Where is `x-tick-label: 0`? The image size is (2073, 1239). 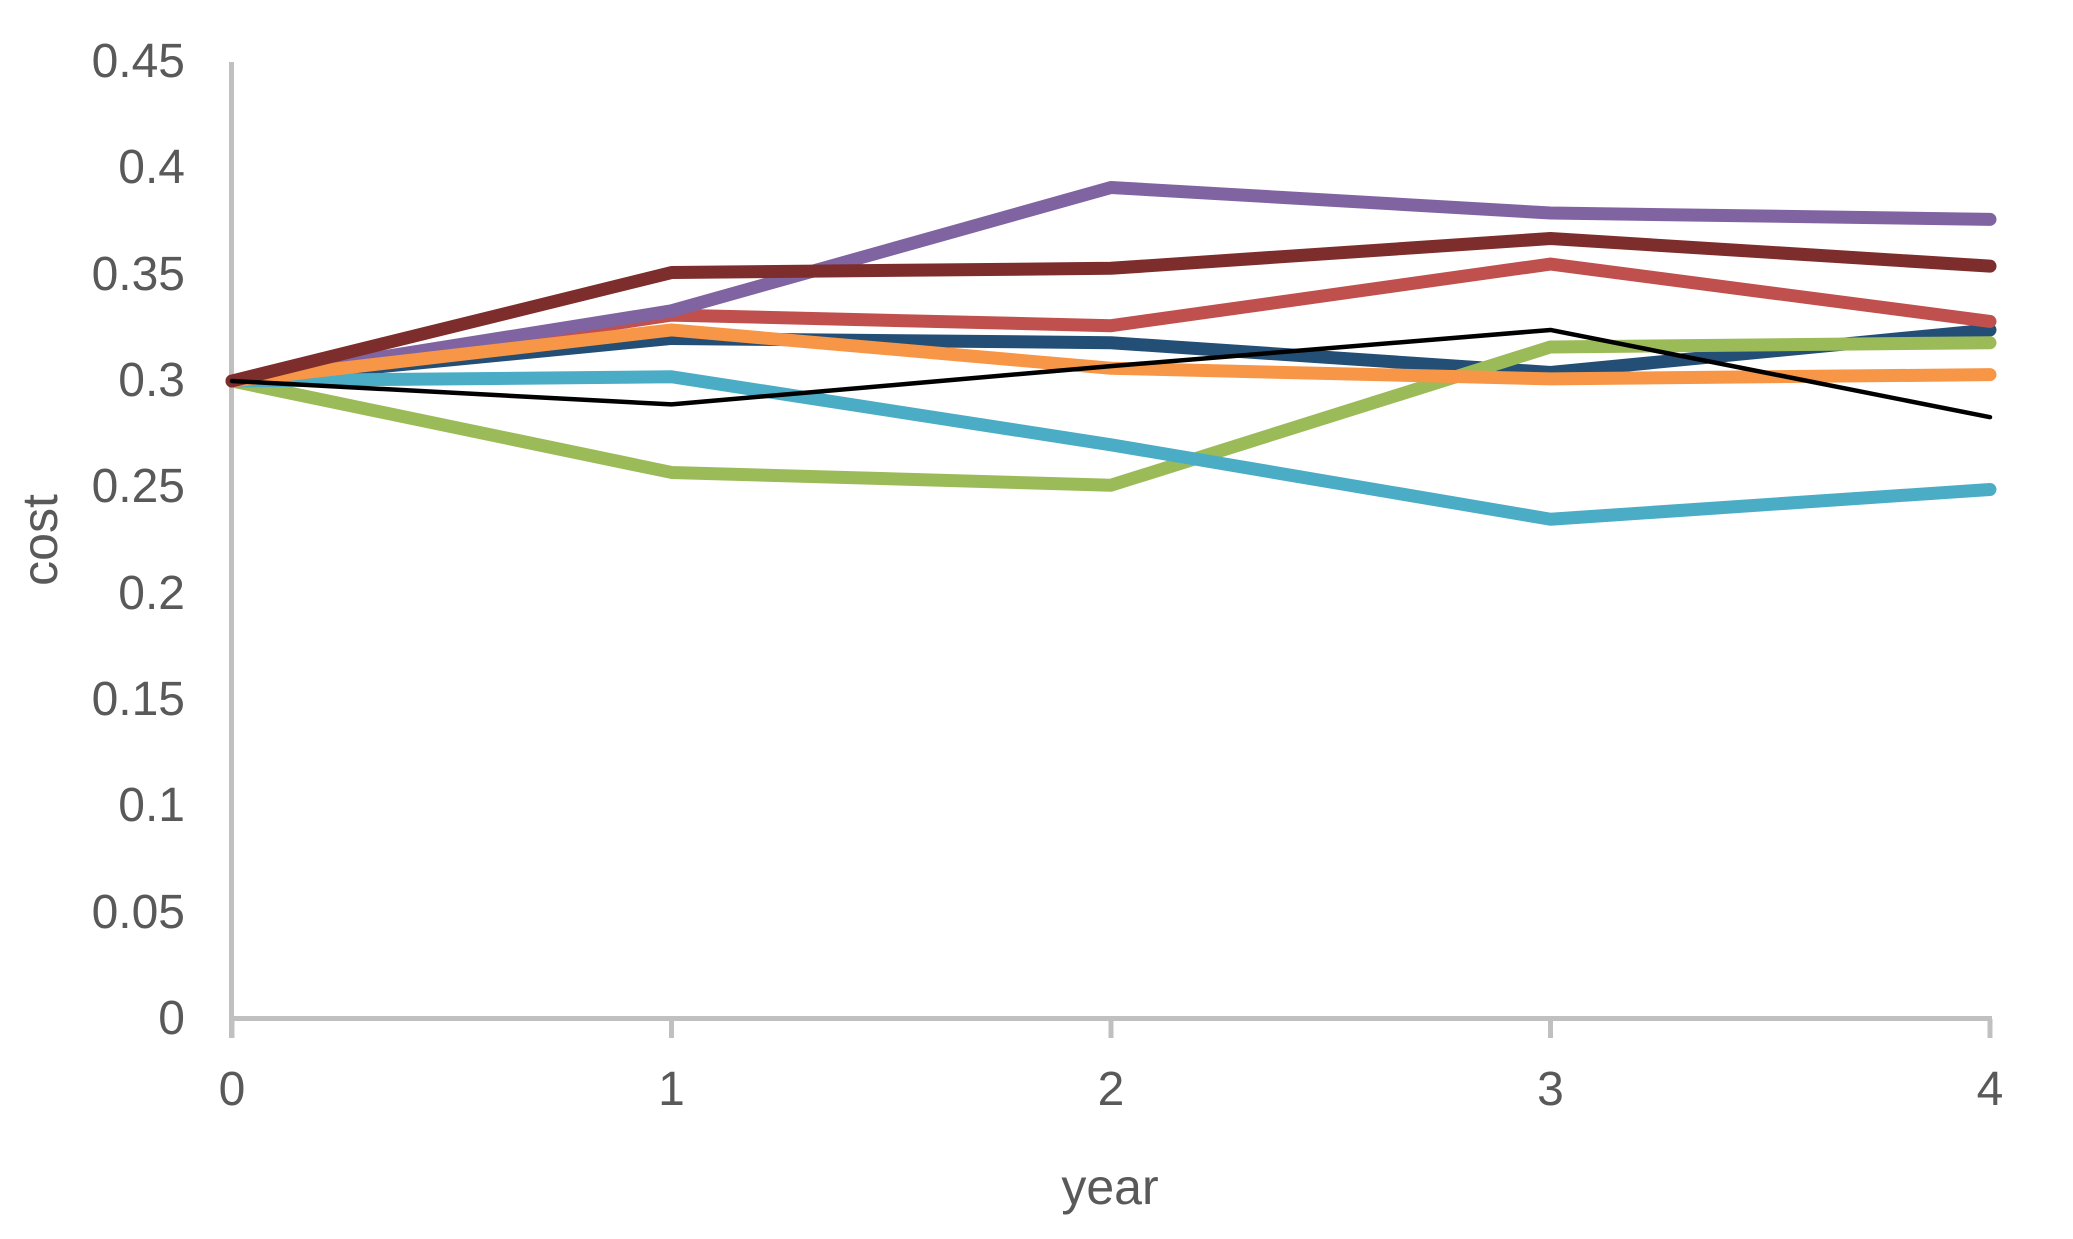
x-tick-label: 0 is located at coordinates (232, 1089).